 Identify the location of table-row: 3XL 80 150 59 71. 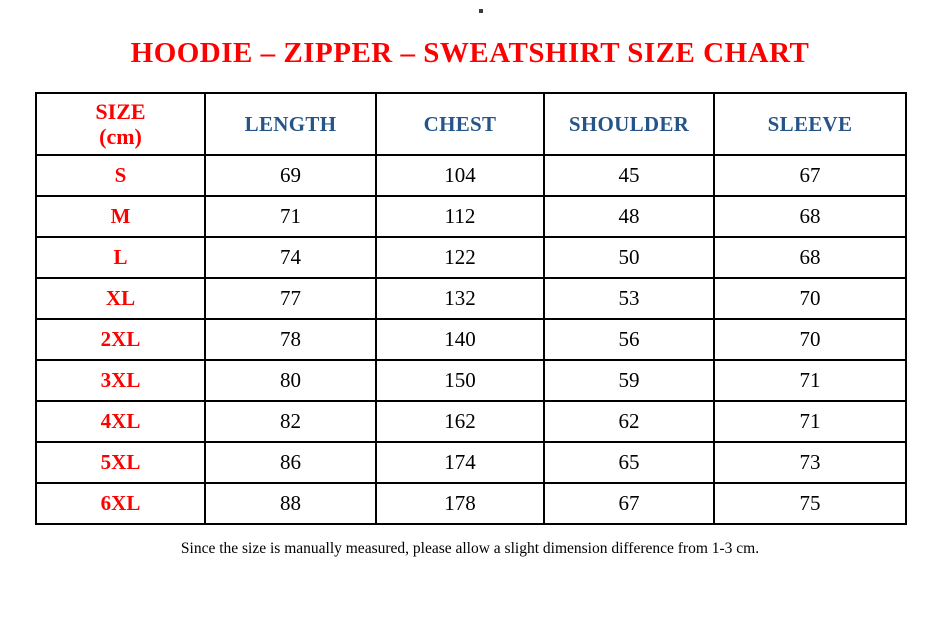
(471, 380).